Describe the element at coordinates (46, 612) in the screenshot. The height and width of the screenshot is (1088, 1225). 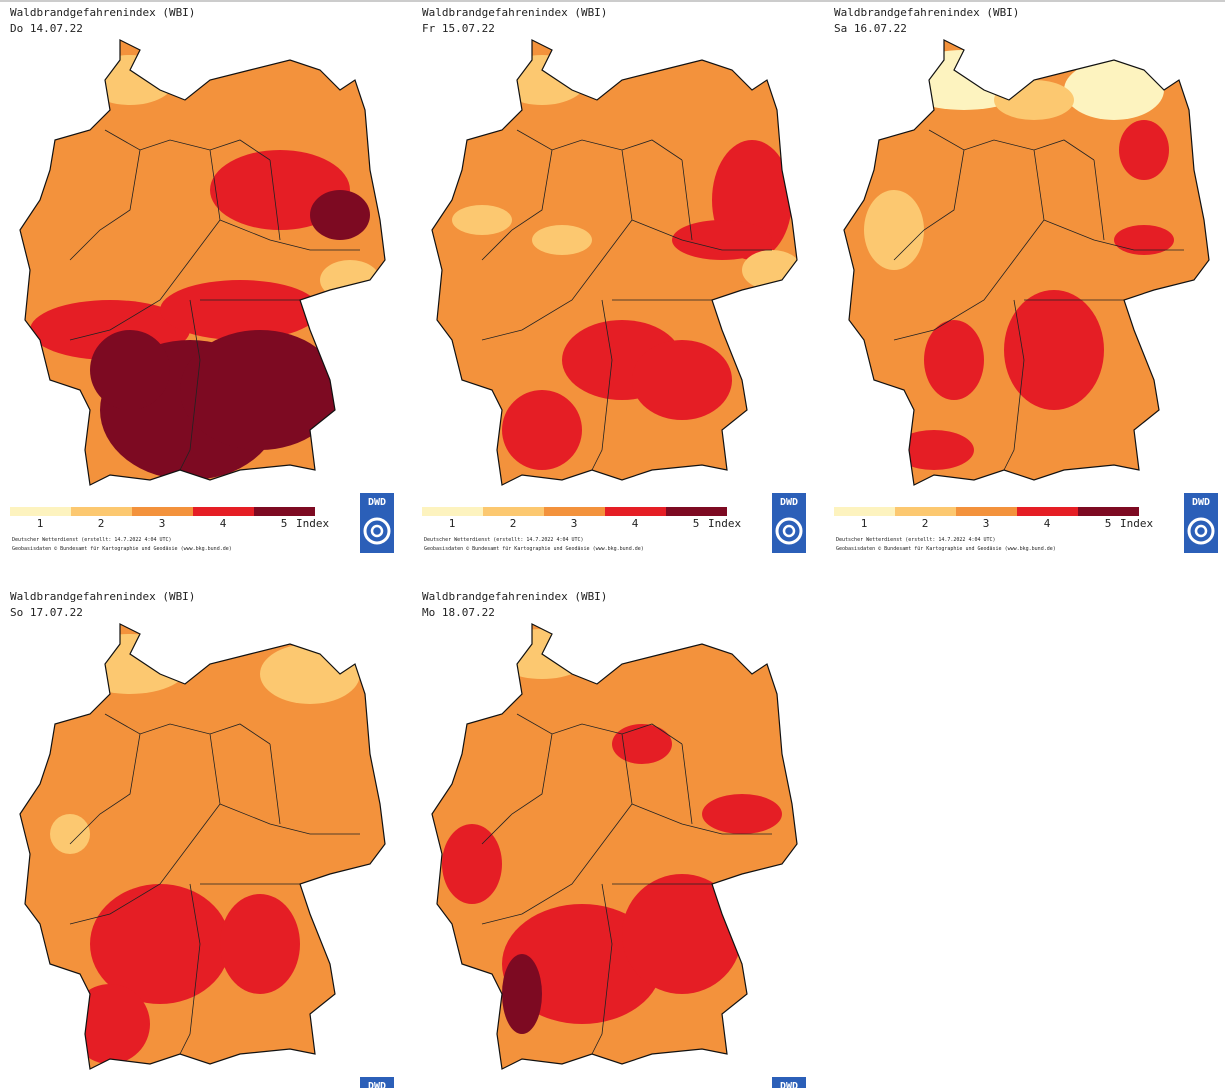
I see `panel-date: So 17.07.22` at that location.